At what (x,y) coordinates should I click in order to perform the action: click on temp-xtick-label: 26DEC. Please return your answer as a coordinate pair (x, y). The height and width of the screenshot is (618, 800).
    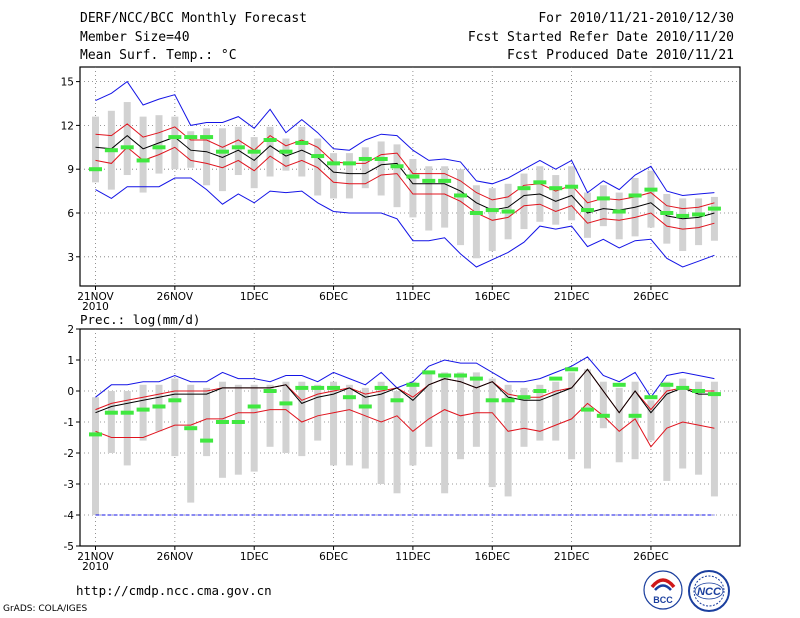
    Looking at the image, I should click on (650, 297).